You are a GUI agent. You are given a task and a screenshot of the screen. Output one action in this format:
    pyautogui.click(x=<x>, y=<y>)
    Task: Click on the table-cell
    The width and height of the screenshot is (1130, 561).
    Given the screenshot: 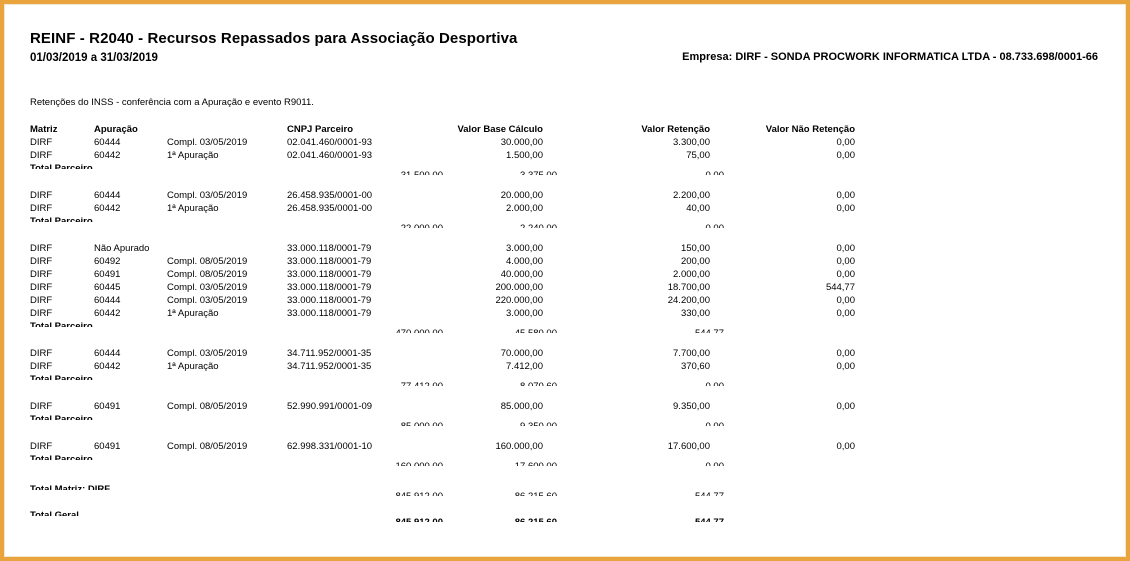 What is the action you would take?
    pyautogui.click(x=227, y=248)
    